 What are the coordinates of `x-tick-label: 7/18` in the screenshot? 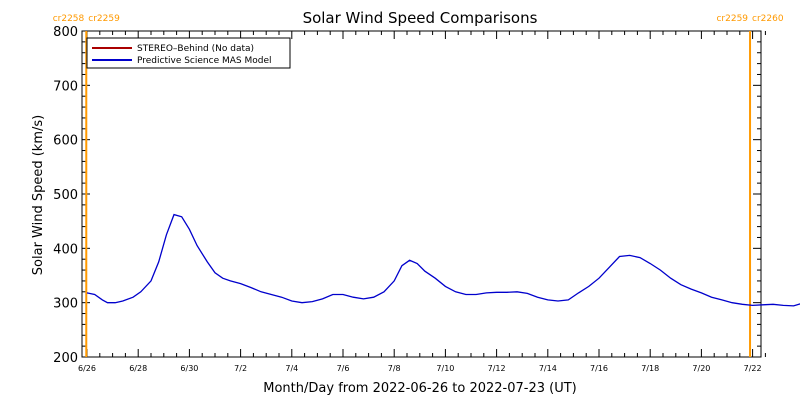 It's located at (650, 368).